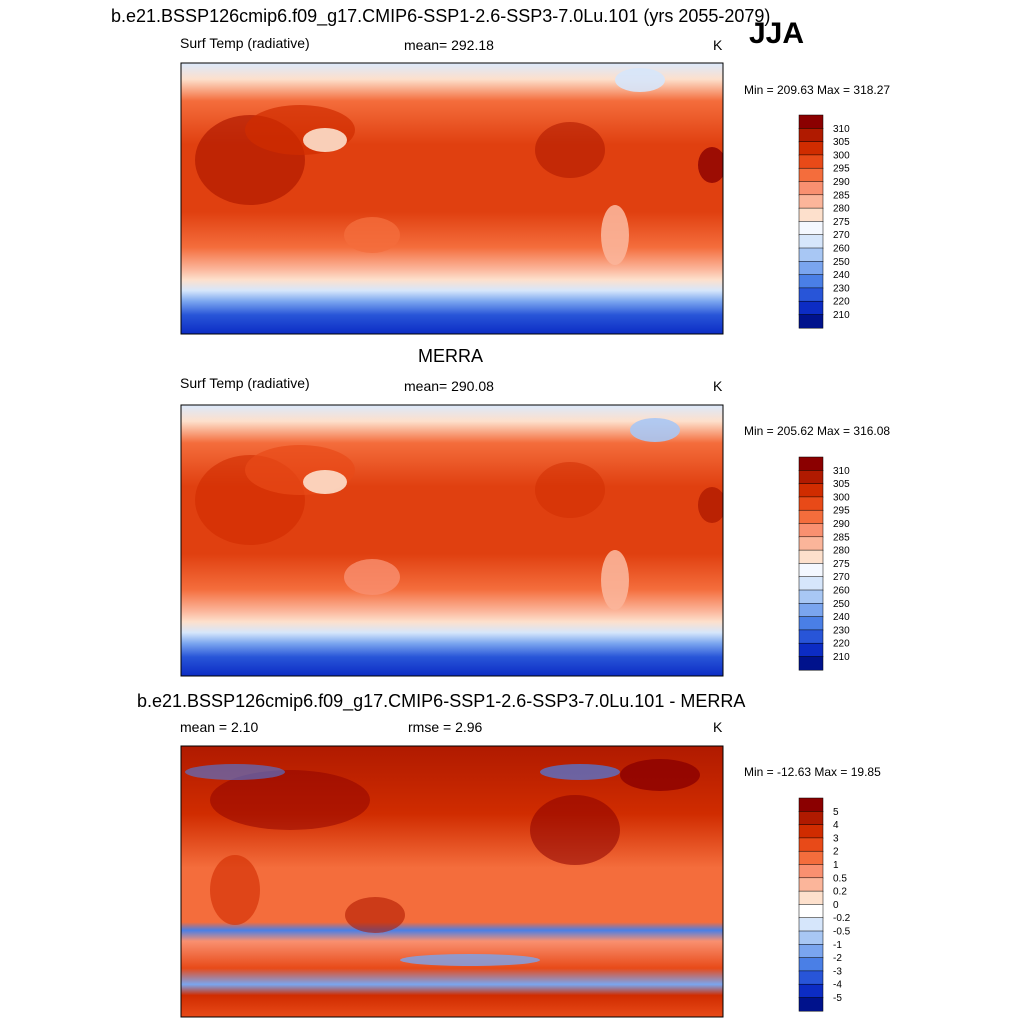 This screenshot has height=1024, width=1024. Describe the element at coordinates (841, 262) in the screenshot. I see `colorbar-tick-label: 250` at that location.